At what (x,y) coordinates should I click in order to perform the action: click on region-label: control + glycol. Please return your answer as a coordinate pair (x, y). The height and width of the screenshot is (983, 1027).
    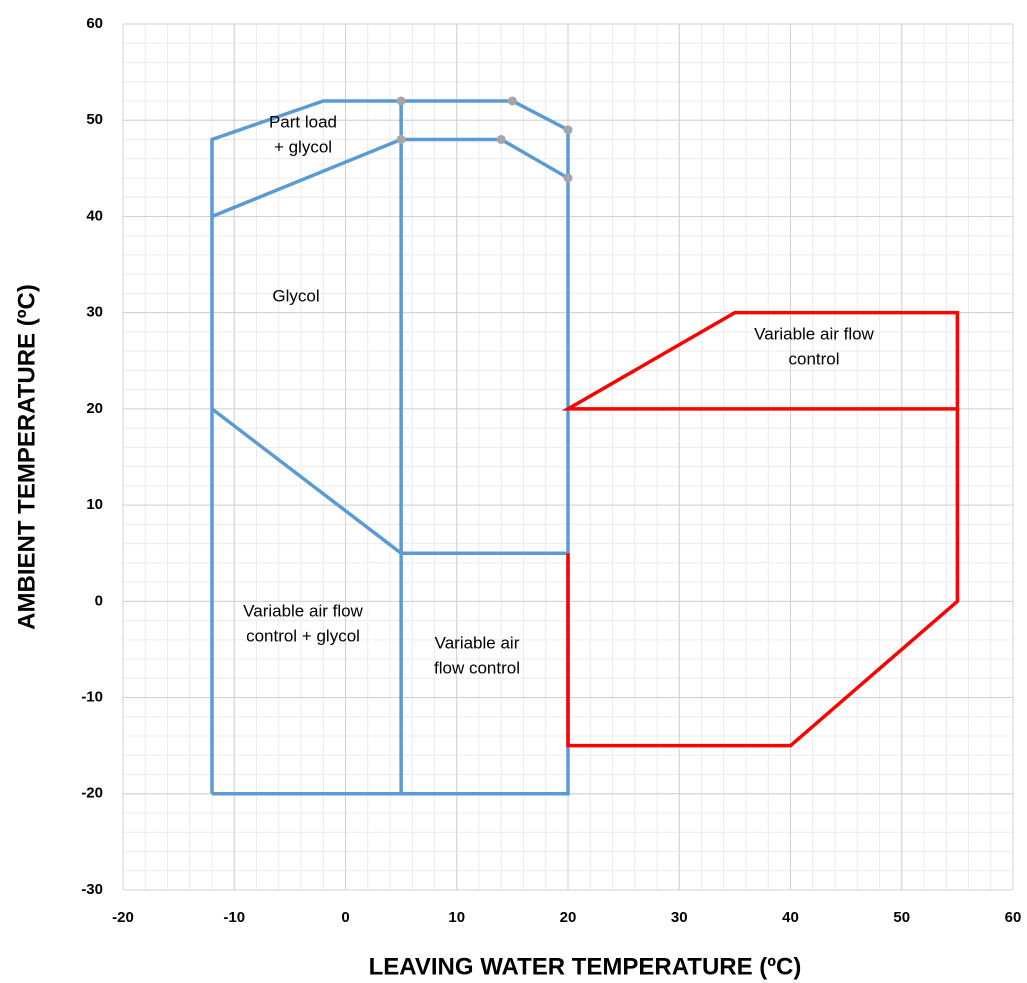
    Looking at the image, I should click on (303, 635).